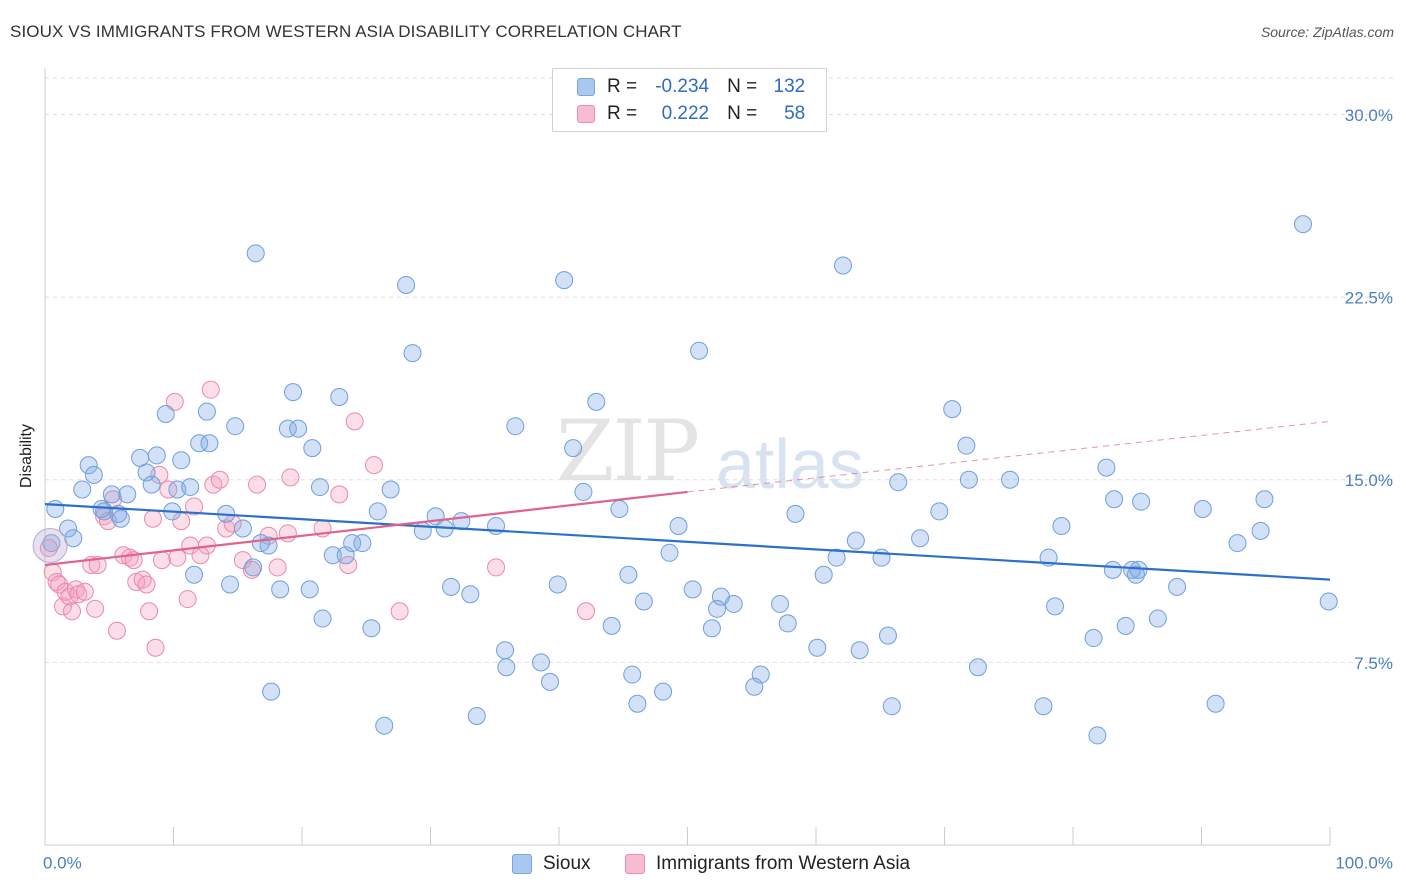  Describe the element at coordinates (783, 863) in the screenshot. I see `immigrants-legend-label: Immigrants from Western Asia` at that location.